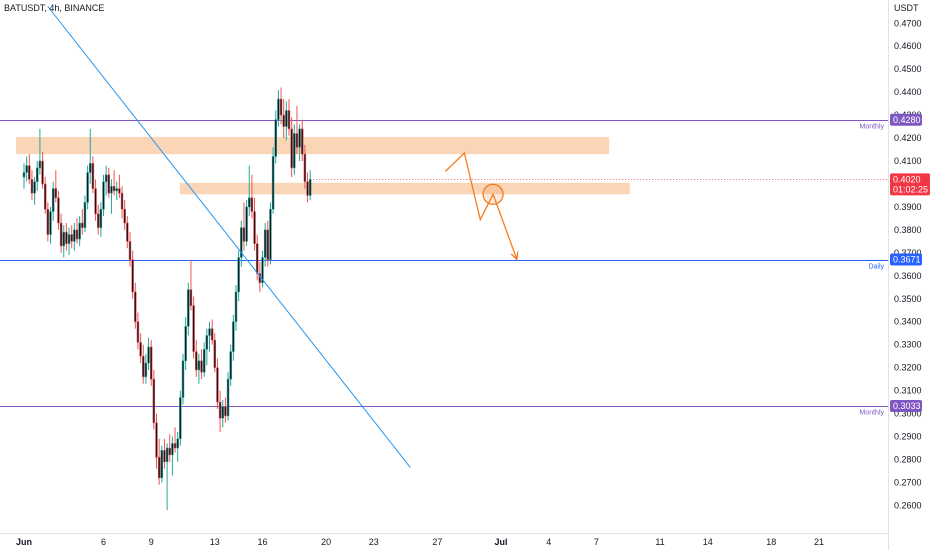 This screenshot has width=932, height=550. What do you see at coordinates (420, 542) in the screenshot?
I see `time-axis: Jun 6 9 13 16 20 23 27 Jul 4 7 11 14 18 21` at bounding box center [420, 542].